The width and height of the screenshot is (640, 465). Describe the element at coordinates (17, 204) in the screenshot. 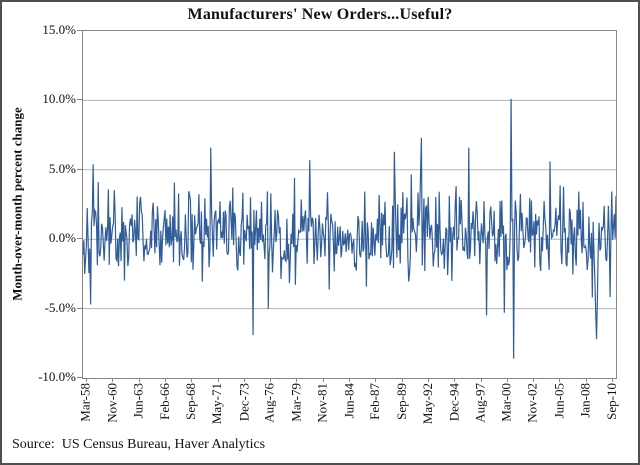

I see `y-axis-title: Month-over-month percent change` at that location.